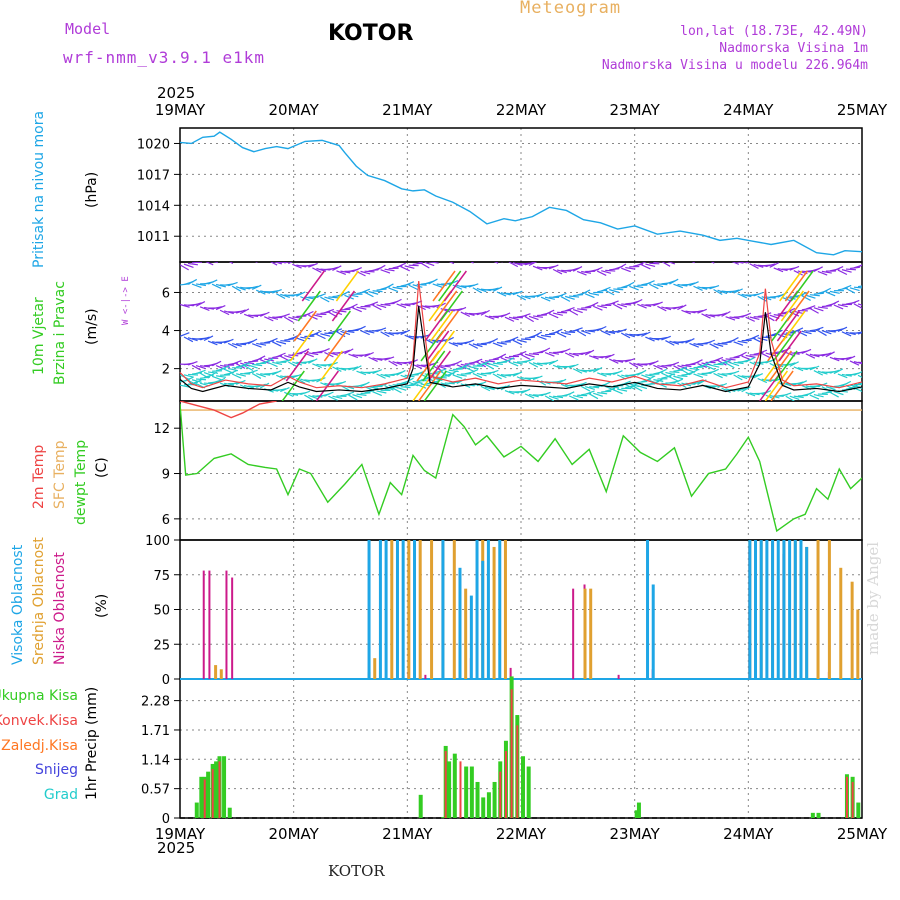 The image size is (900, 900). Describe the element at coordinates (748, 110) in the screenshot. I see `date-tick-top: 24MAY` at that location.